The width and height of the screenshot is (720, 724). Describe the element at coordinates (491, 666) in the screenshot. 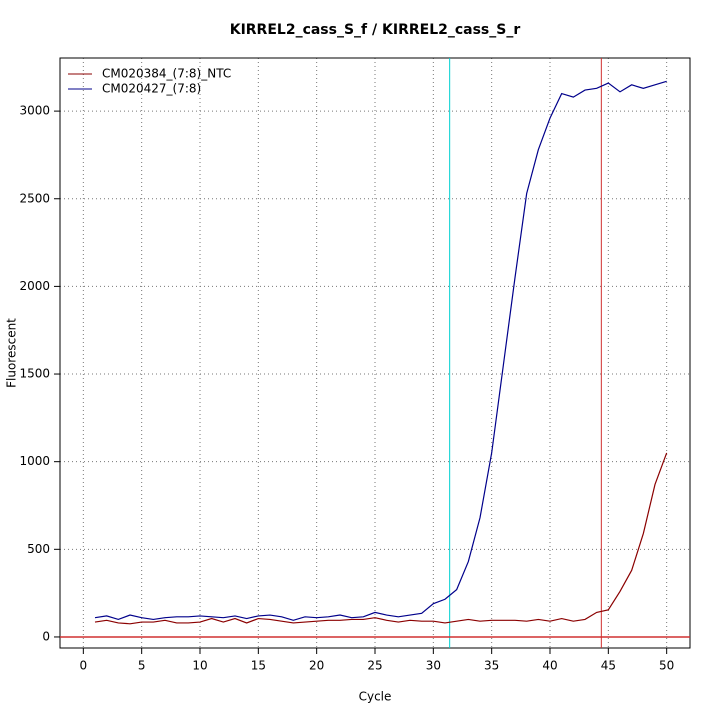

I see `x-tick-label: 35` at that location.